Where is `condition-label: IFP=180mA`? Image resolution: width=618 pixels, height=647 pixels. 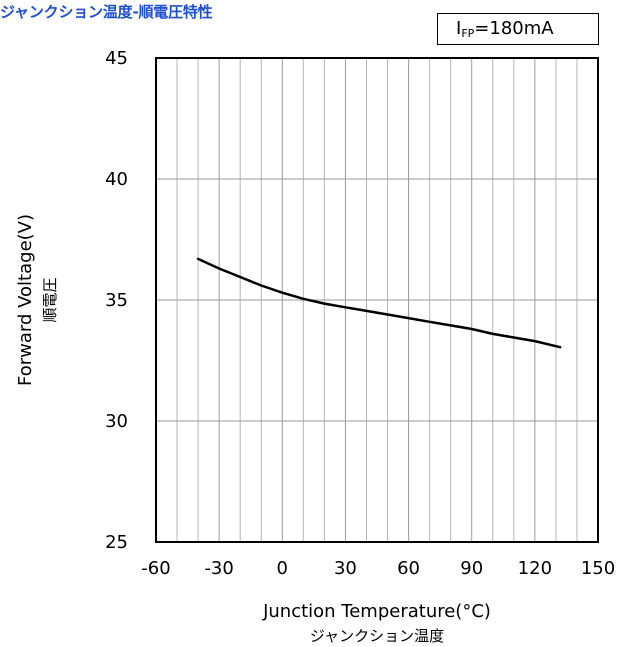
condition-label: IFP=180mA is located at coordinates (518, 29).